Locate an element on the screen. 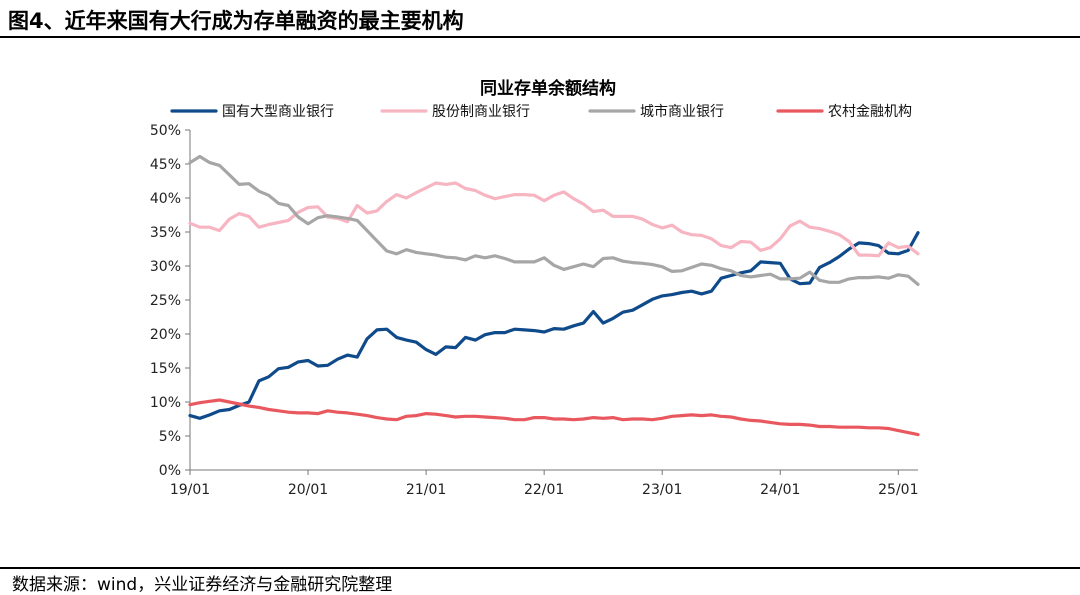 Image resolution: width=1080 pixels, height=595 pixels. x-axis: 19/01 20/01 21/01 22/01 23/01 24/01 25/01 is located at coordinates (544, 483).